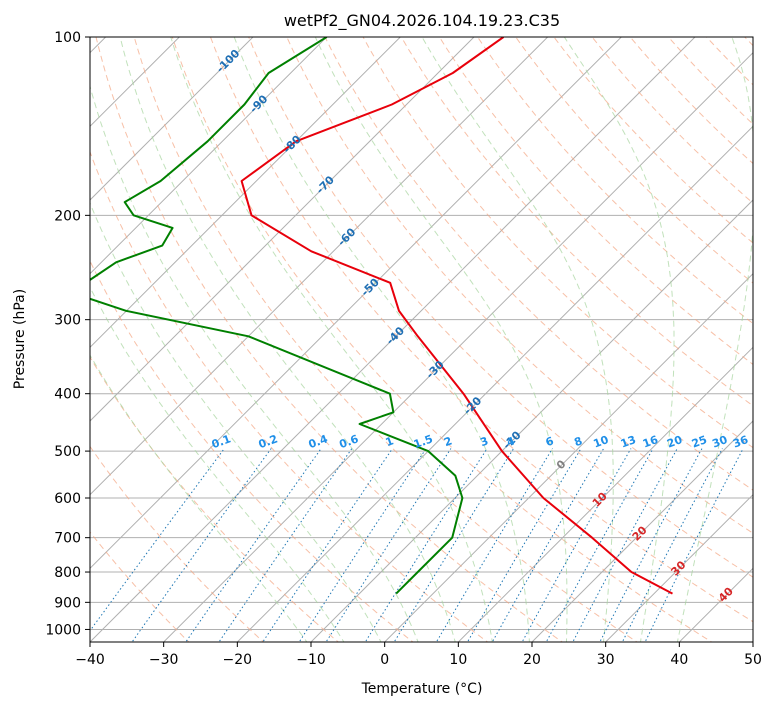  Describe the element at coordinates (63, 630) in the screenshot. I see `y-tick-label: 1000` at that location.